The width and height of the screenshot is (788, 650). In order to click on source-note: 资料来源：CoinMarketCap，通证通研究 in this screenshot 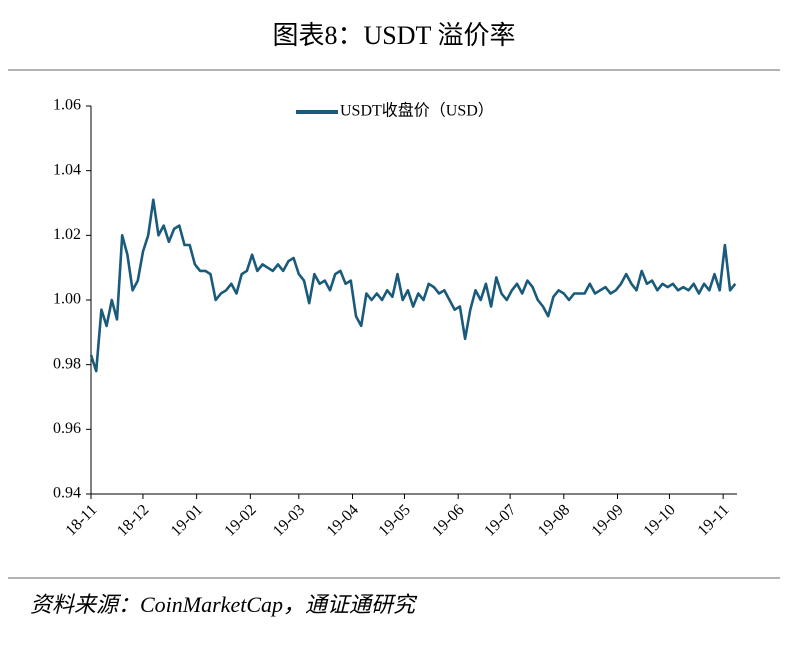, I will do `click(224, 604)`.